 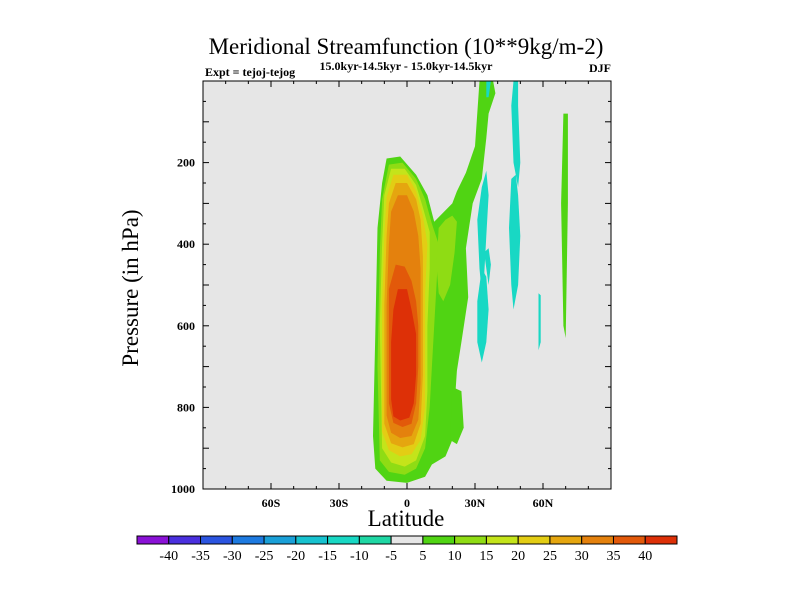 I want to click on colorbar-label: 15, so click(x=486, y=556).